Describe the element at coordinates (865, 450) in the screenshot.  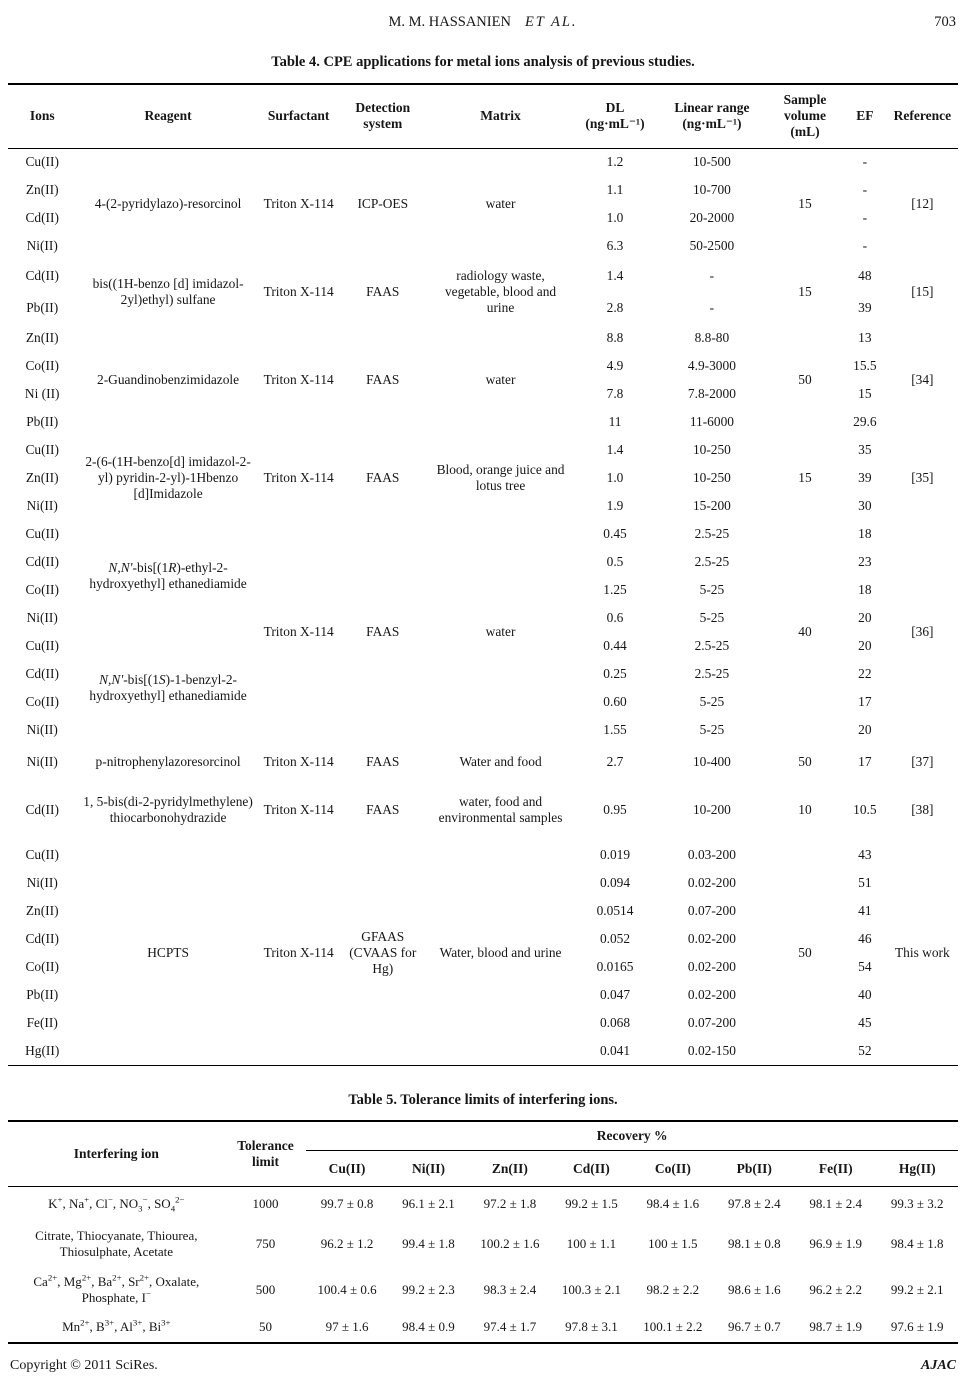
I see `t4-ef: 35` at that location.